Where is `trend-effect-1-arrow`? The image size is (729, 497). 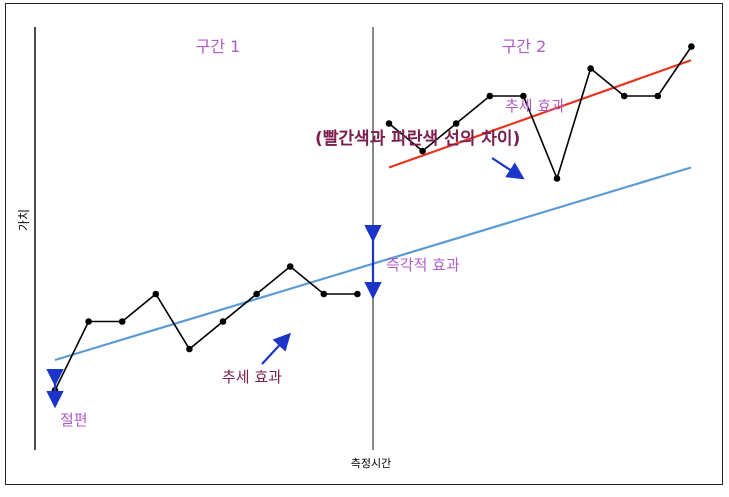 trend-effect-1-arrow is located at coordinates (276, 348).